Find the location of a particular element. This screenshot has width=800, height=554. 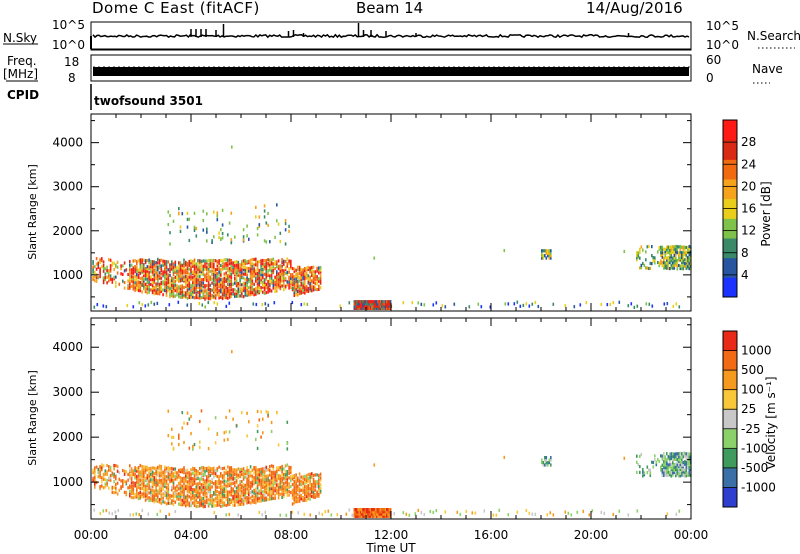

nsky-panel: N.Sky 10^5 10^0 10^5 10^0 N.Search is located at coordinates (401, 35).